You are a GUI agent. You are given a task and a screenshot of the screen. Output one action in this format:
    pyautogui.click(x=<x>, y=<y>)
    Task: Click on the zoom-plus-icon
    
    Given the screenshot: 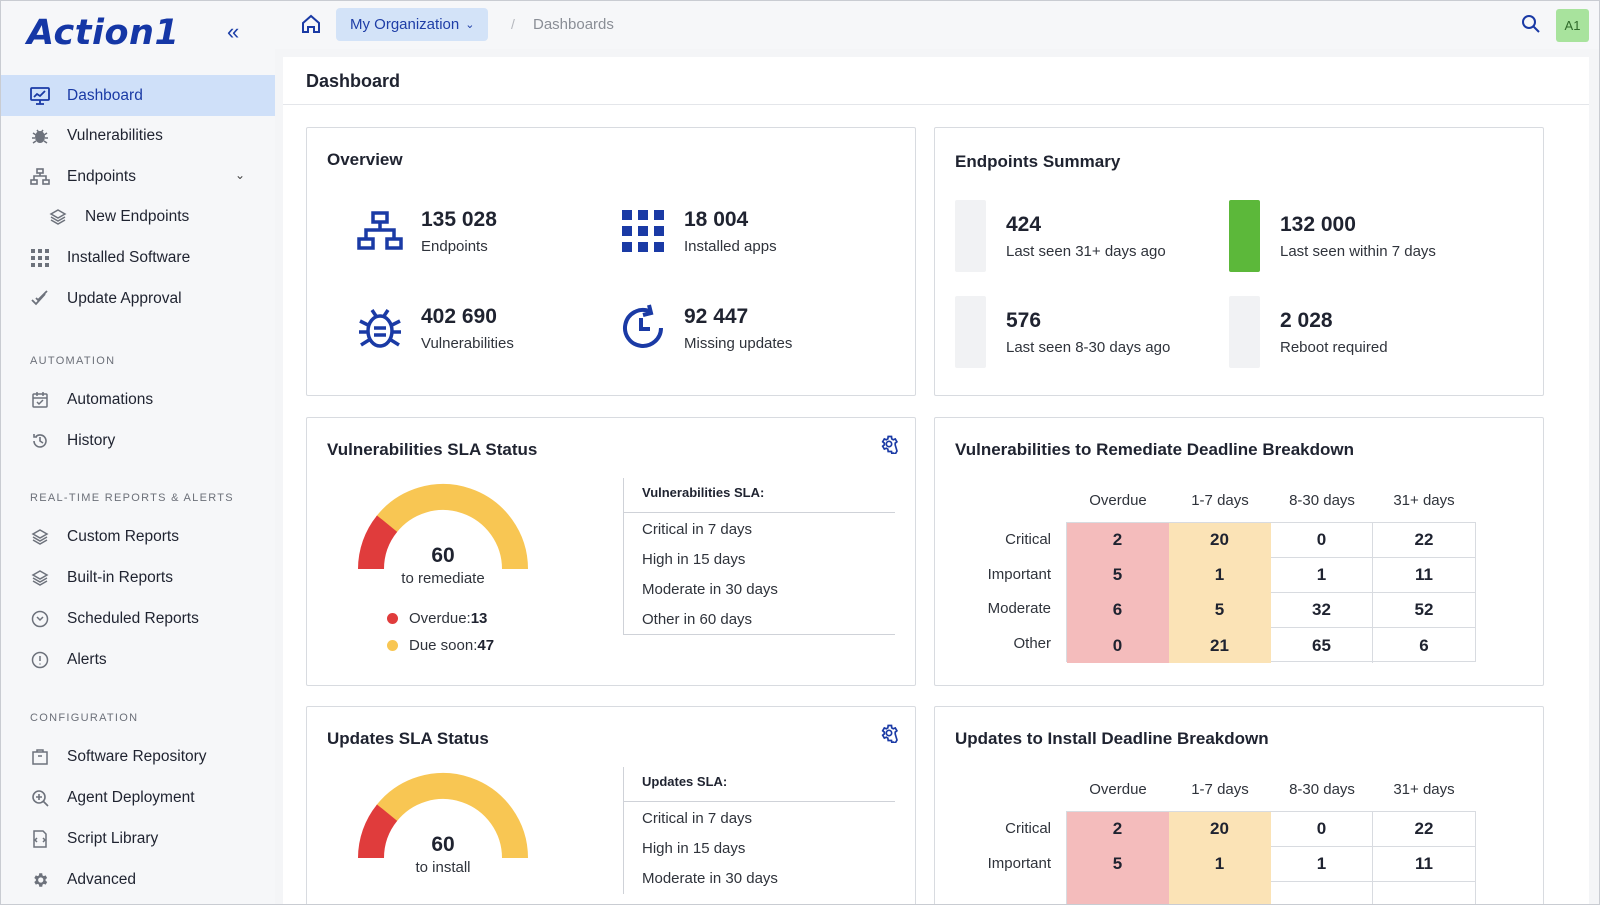 What is the action you would take?
    pyautogui.click(x=40, y=798)
    